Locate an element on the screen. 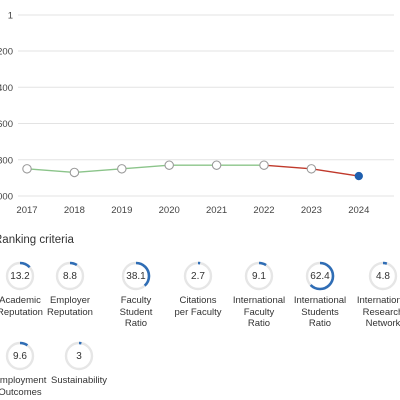 This screenshot has width=400, height=400. criterion-item: 2.7 Citations per Faculty is located at coordinates (198, 289).